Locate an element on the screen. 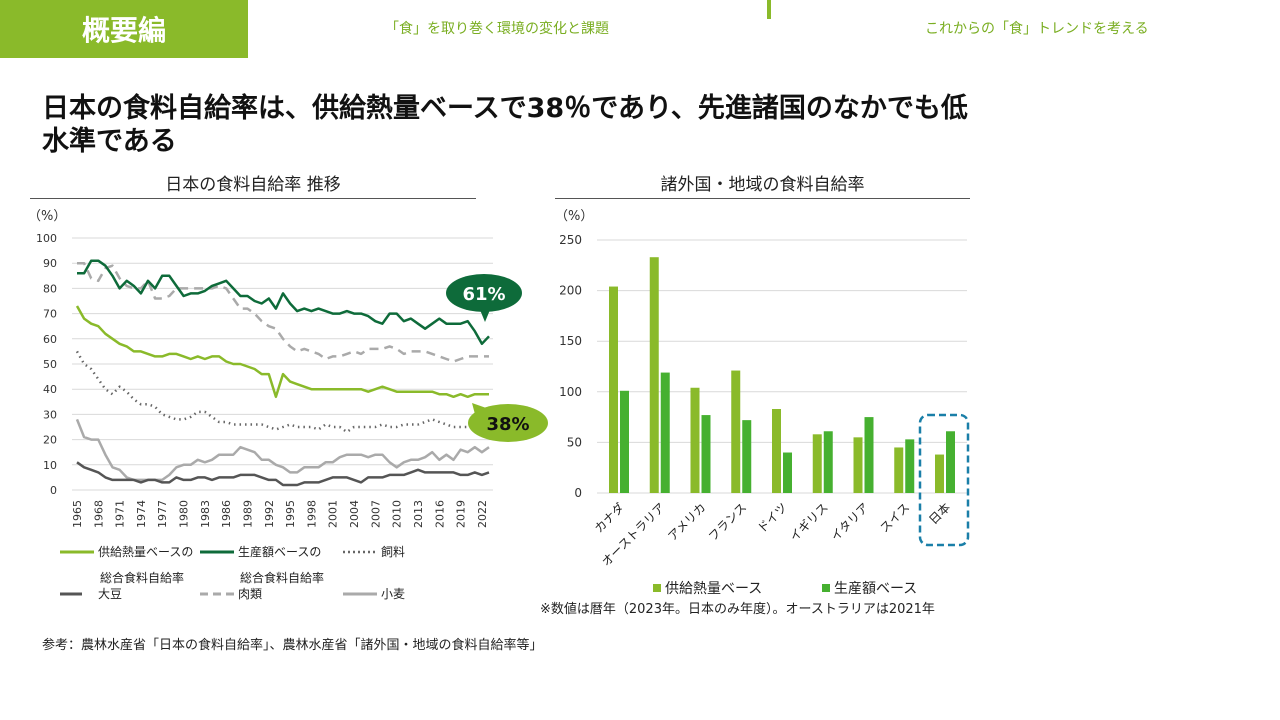 The width and height of the screenshot is (1280, 720). nav-divider is located at coordinates (769, 9).